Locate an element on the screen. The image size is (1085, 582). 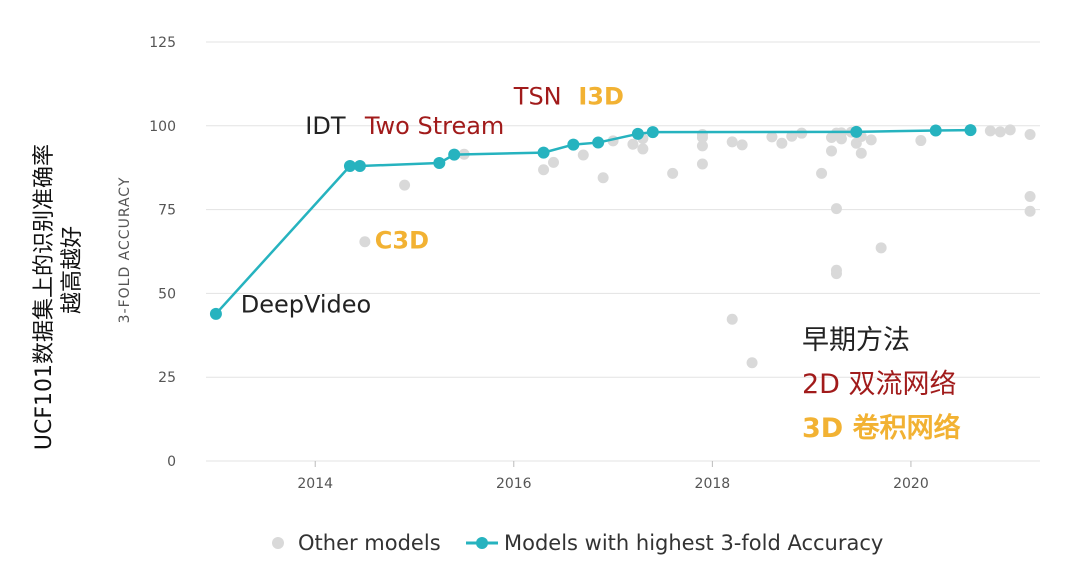
outer-y-label-line-2: 越高越好 is located at coordinates (72, 270).